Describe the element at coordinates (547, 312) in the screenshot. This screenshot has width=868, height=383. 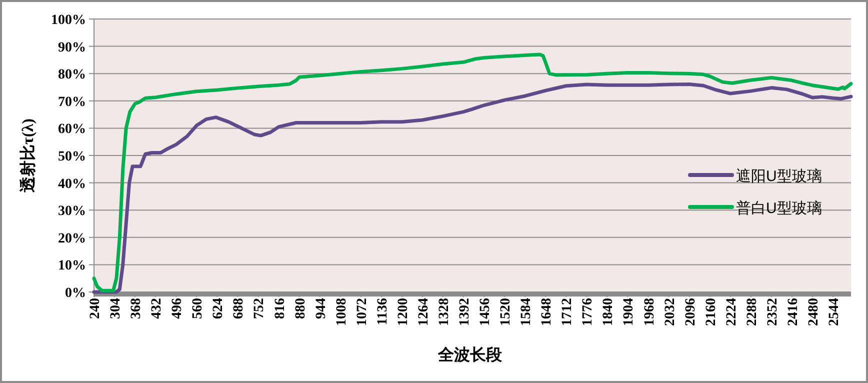
I see `x-tick-label: 1648` at that location.